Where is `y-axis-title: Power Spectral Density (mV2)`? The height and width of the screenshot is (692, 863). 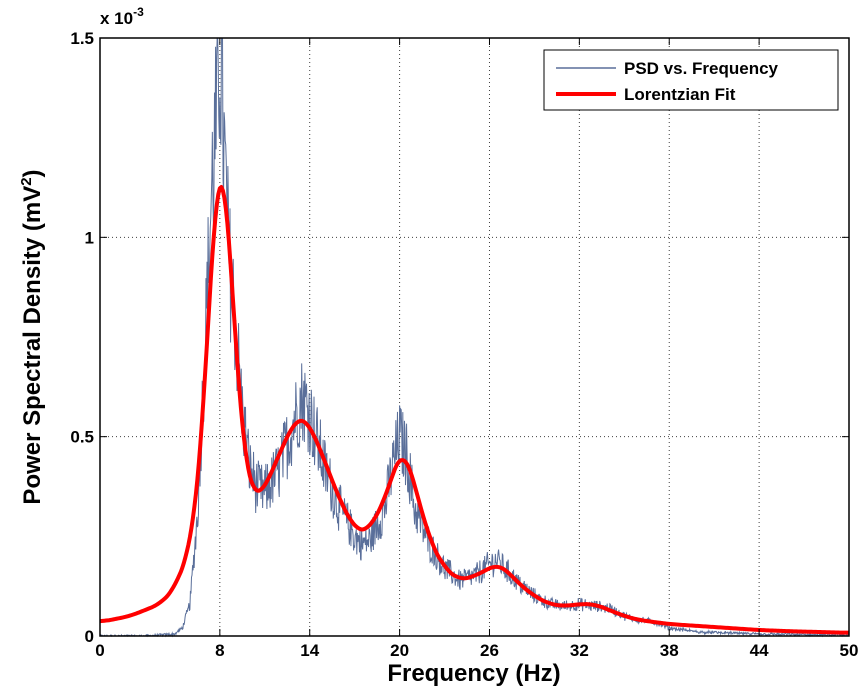 y-axis-title: Power Spectral Density (mV2) is located at coordinates (32, 336).